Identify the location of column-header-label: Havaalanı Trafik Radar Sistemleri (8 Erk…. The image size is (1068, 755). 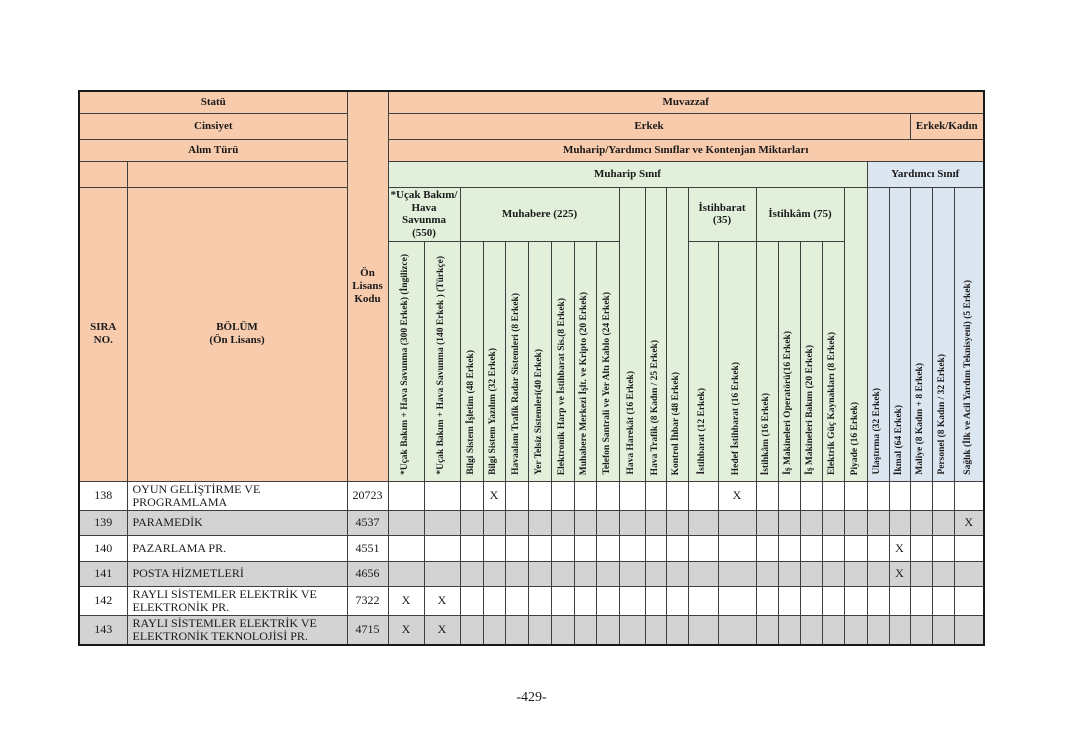
(515, 384).